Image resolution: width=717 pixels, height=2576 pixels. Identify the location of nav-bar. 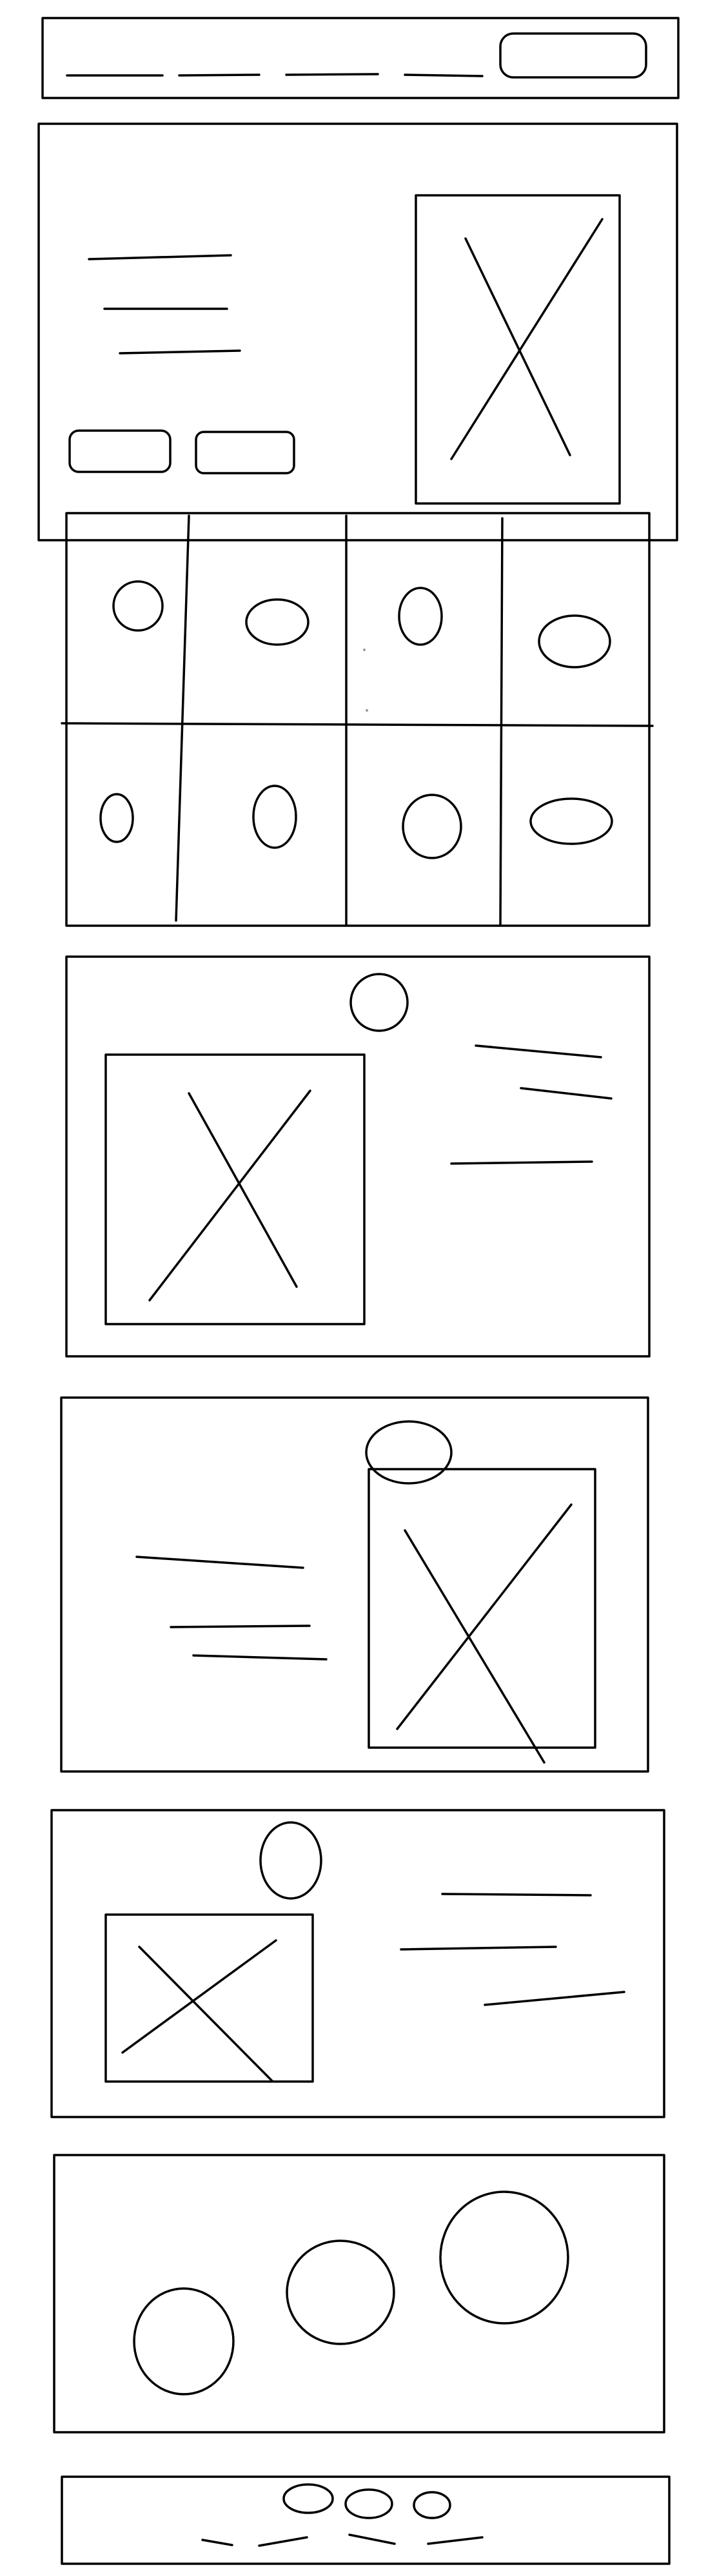
(360, 58).